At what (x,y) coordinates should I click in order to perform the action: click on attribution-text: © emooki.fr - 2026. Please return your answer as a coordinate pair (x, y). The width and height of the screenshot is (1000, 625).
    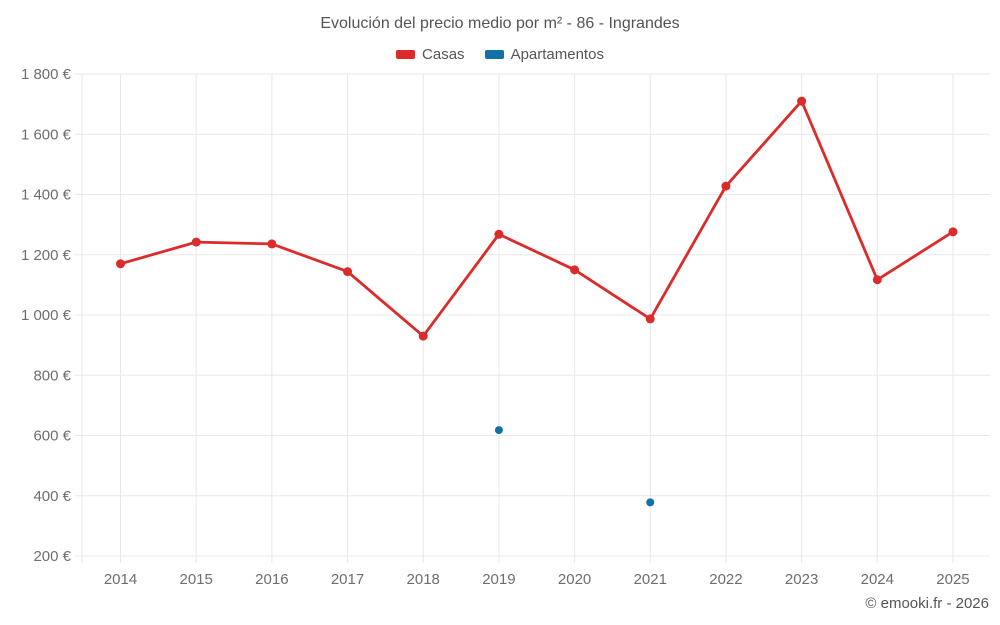
    Looking at the image, I should click on (927, 603).